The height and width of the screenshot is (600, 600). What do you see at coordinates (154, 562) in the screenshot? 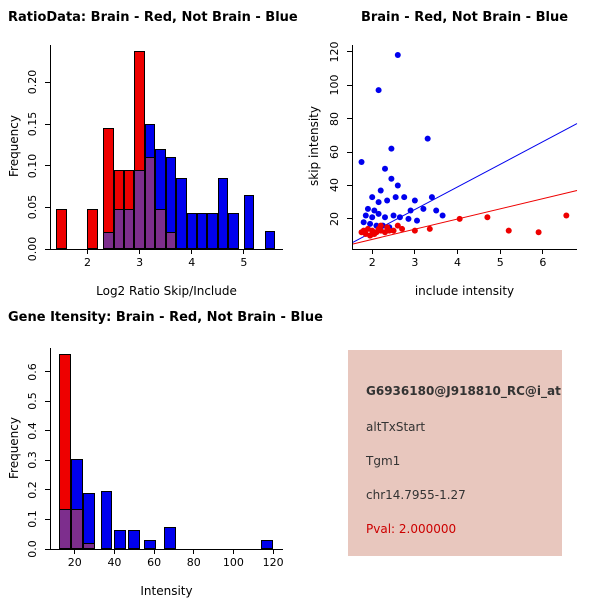
I see `x-tick-label: 60` at bounding box center [154, 562].